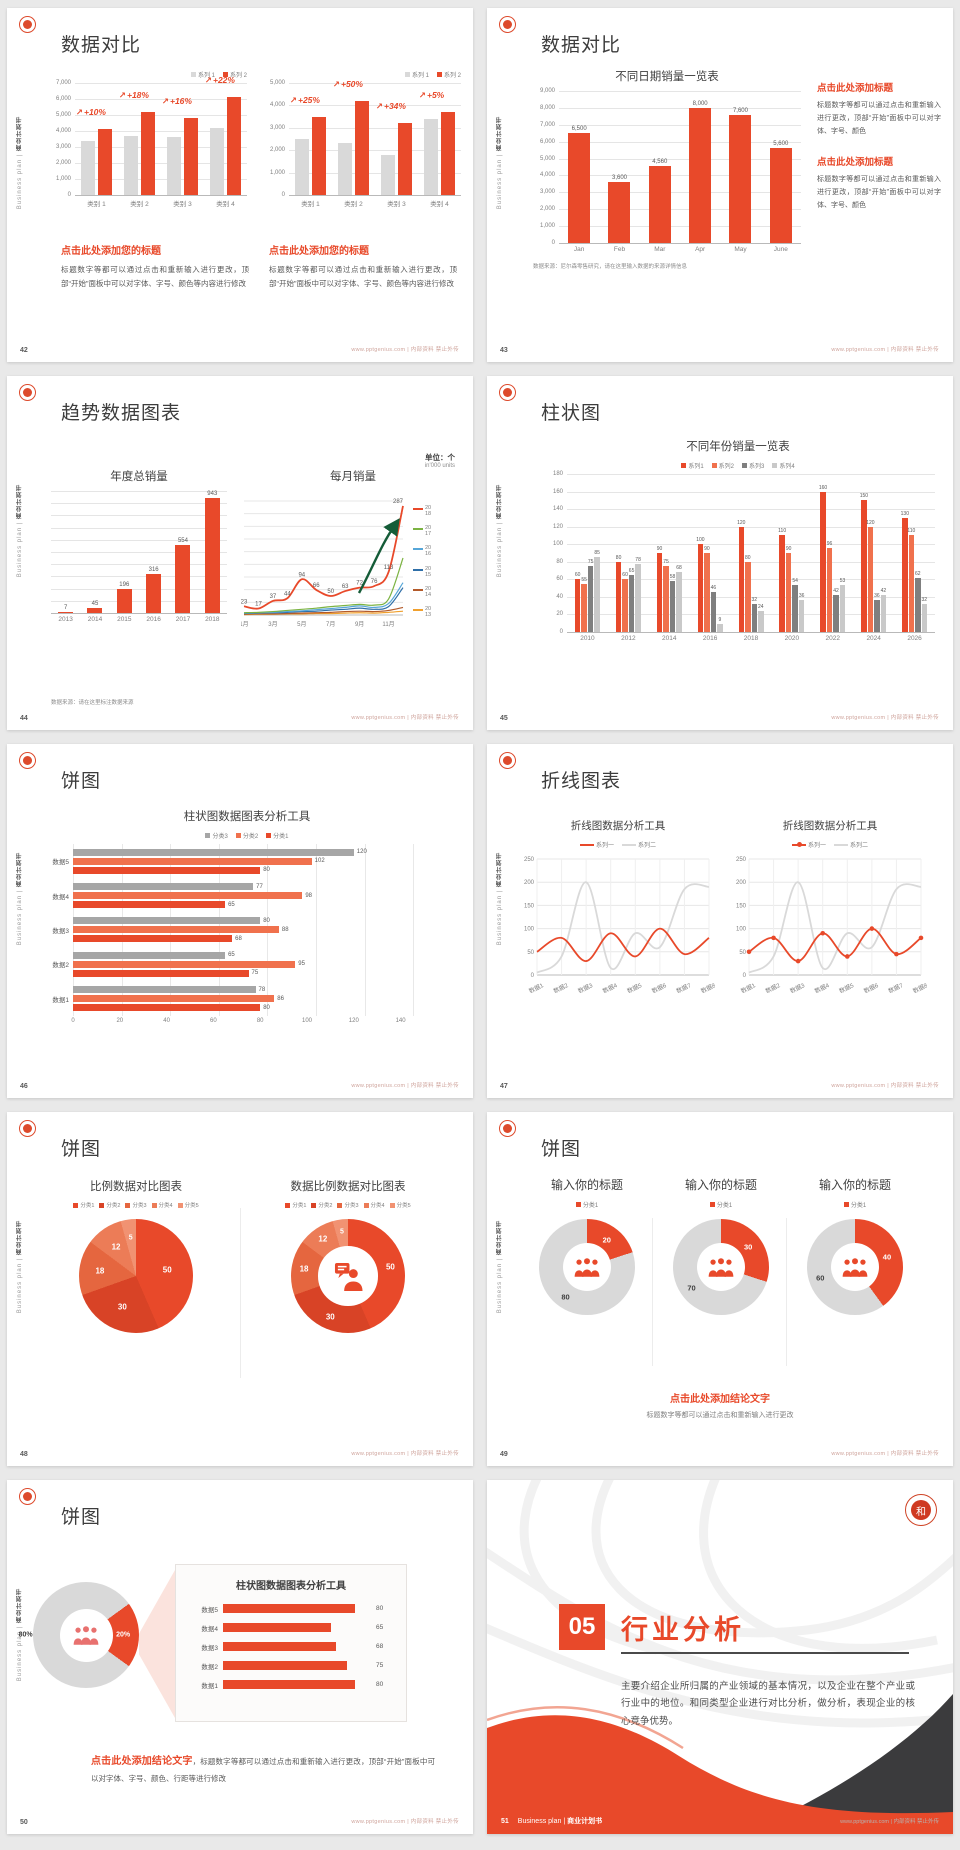  I want to click on legend-item: 分类1, so click(720, 1204).